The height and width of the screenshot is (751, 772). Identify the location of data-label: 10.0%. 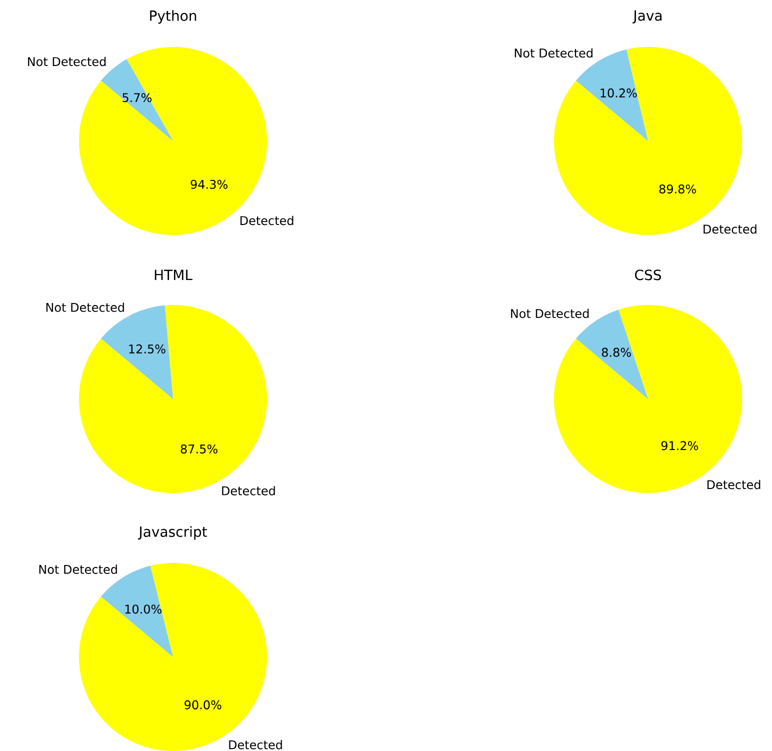
(143, 609).